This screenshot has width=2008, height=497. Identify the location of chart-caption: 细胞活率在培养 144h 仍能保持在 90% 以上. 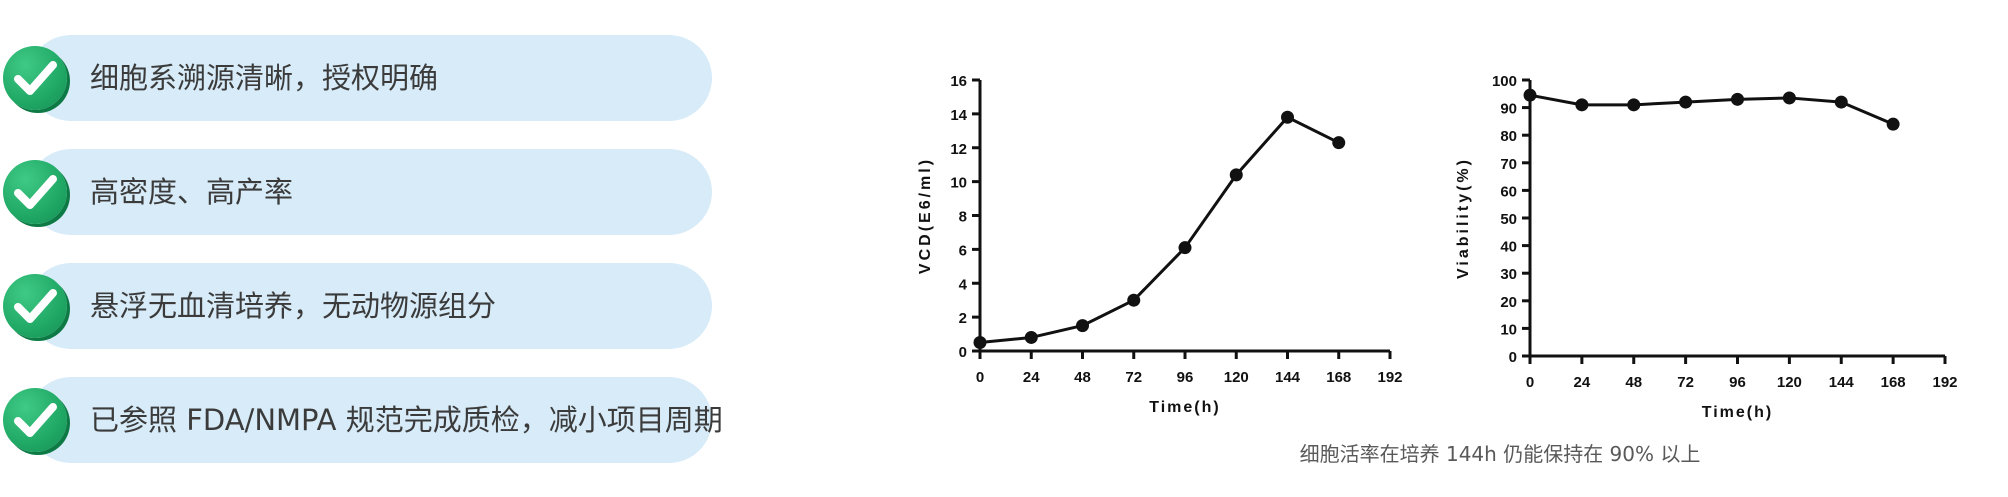
(1500, 454).